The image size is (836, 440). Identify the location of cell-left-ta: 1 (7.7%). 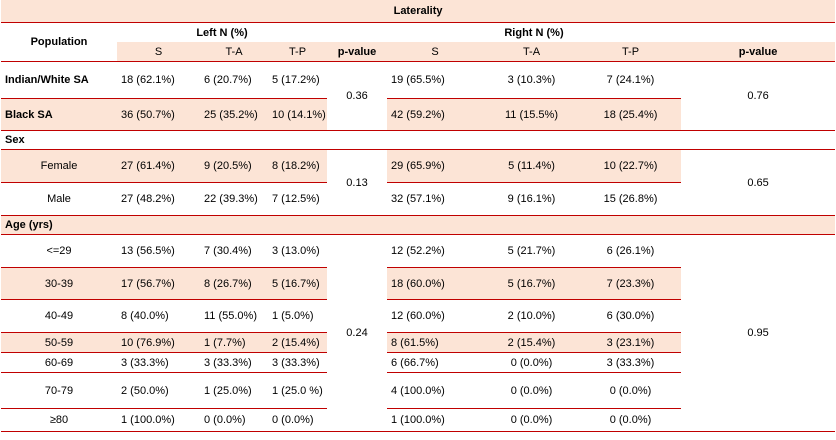
(234, 342).